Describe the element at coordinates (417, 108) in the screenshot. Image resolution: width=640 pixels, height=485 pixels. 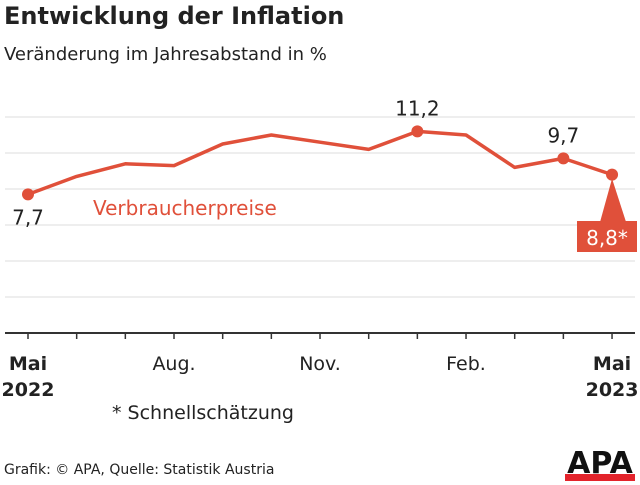
I see `data-label: 11,2` at that location.